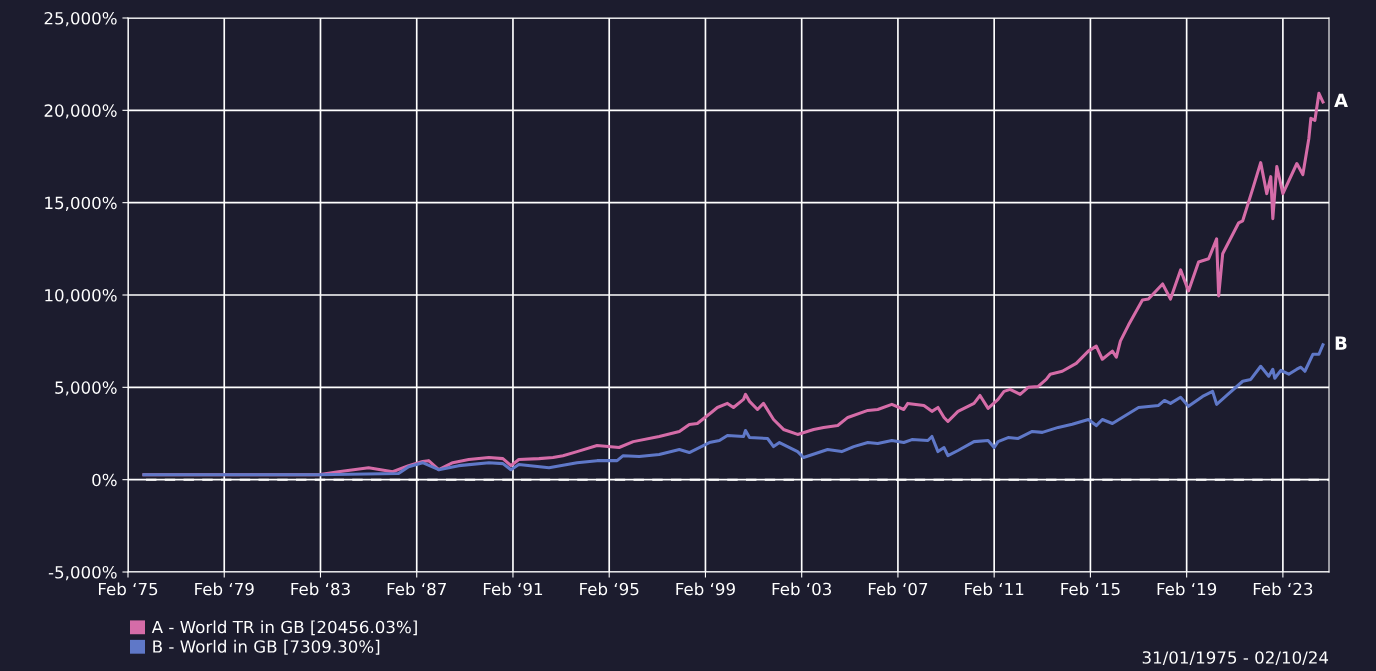 The height and width of the screenshot is (671, 1376). What do you see at coordinates (609, 589) in the screenshot?
I see `x-tick-label: Feb ‘95` at bounding box center [609, 589].